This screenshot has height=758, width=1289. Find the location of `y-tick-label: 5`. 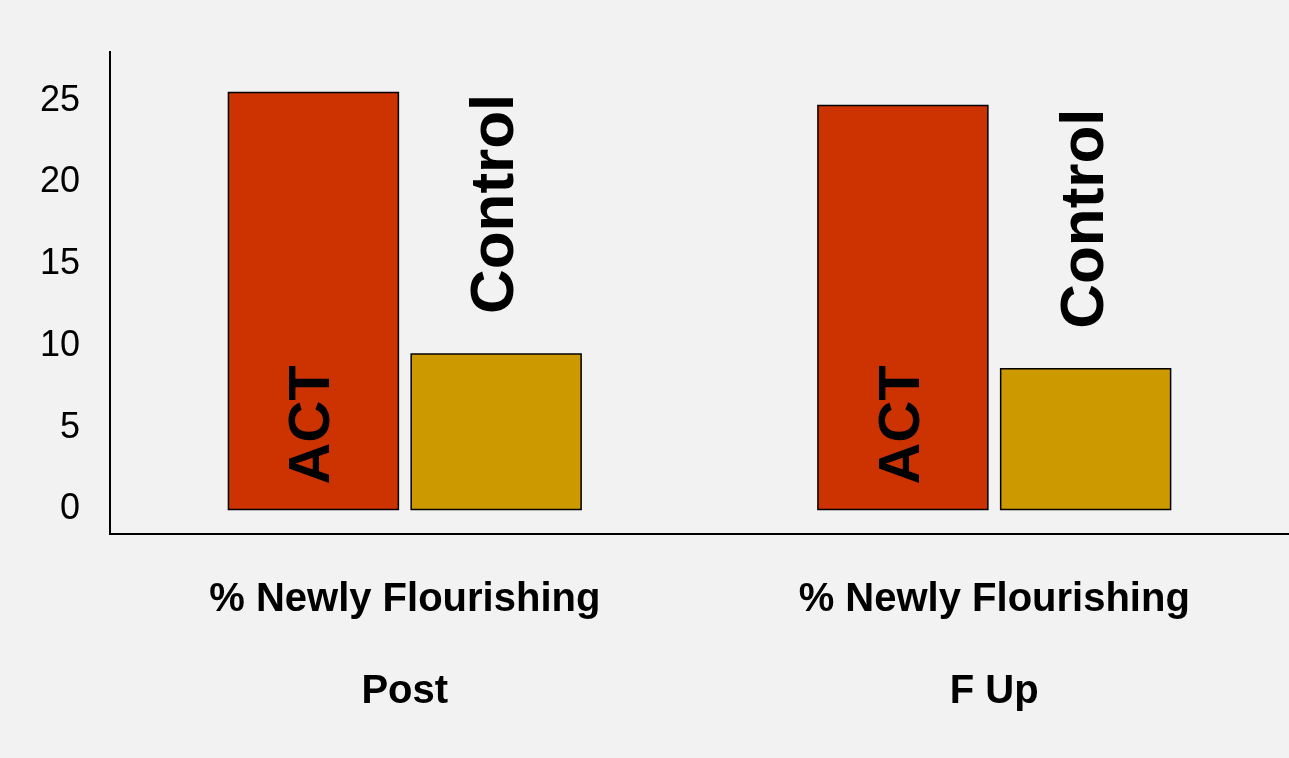

y-tick-label: 5 is located at coordinates (70, 425).